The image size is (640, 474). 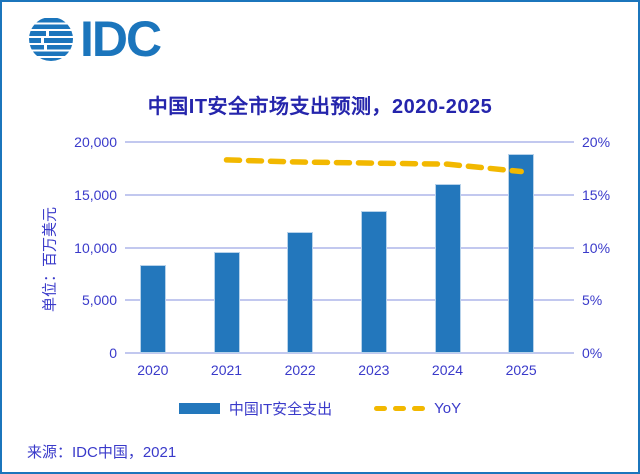 I want to click on y-tick-label-left: 5,000, so click(x=99, y=300).